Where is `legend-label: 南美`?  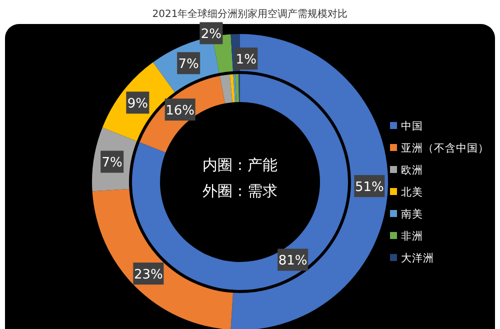 legend-label: 南美 is located at coordinates (412, 214).